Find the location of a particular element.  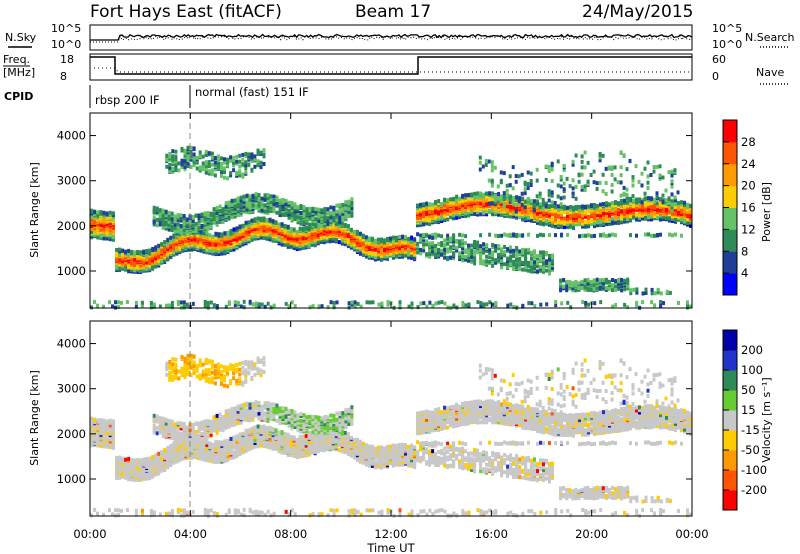

nave-trace is located at coordinates (393, 70).